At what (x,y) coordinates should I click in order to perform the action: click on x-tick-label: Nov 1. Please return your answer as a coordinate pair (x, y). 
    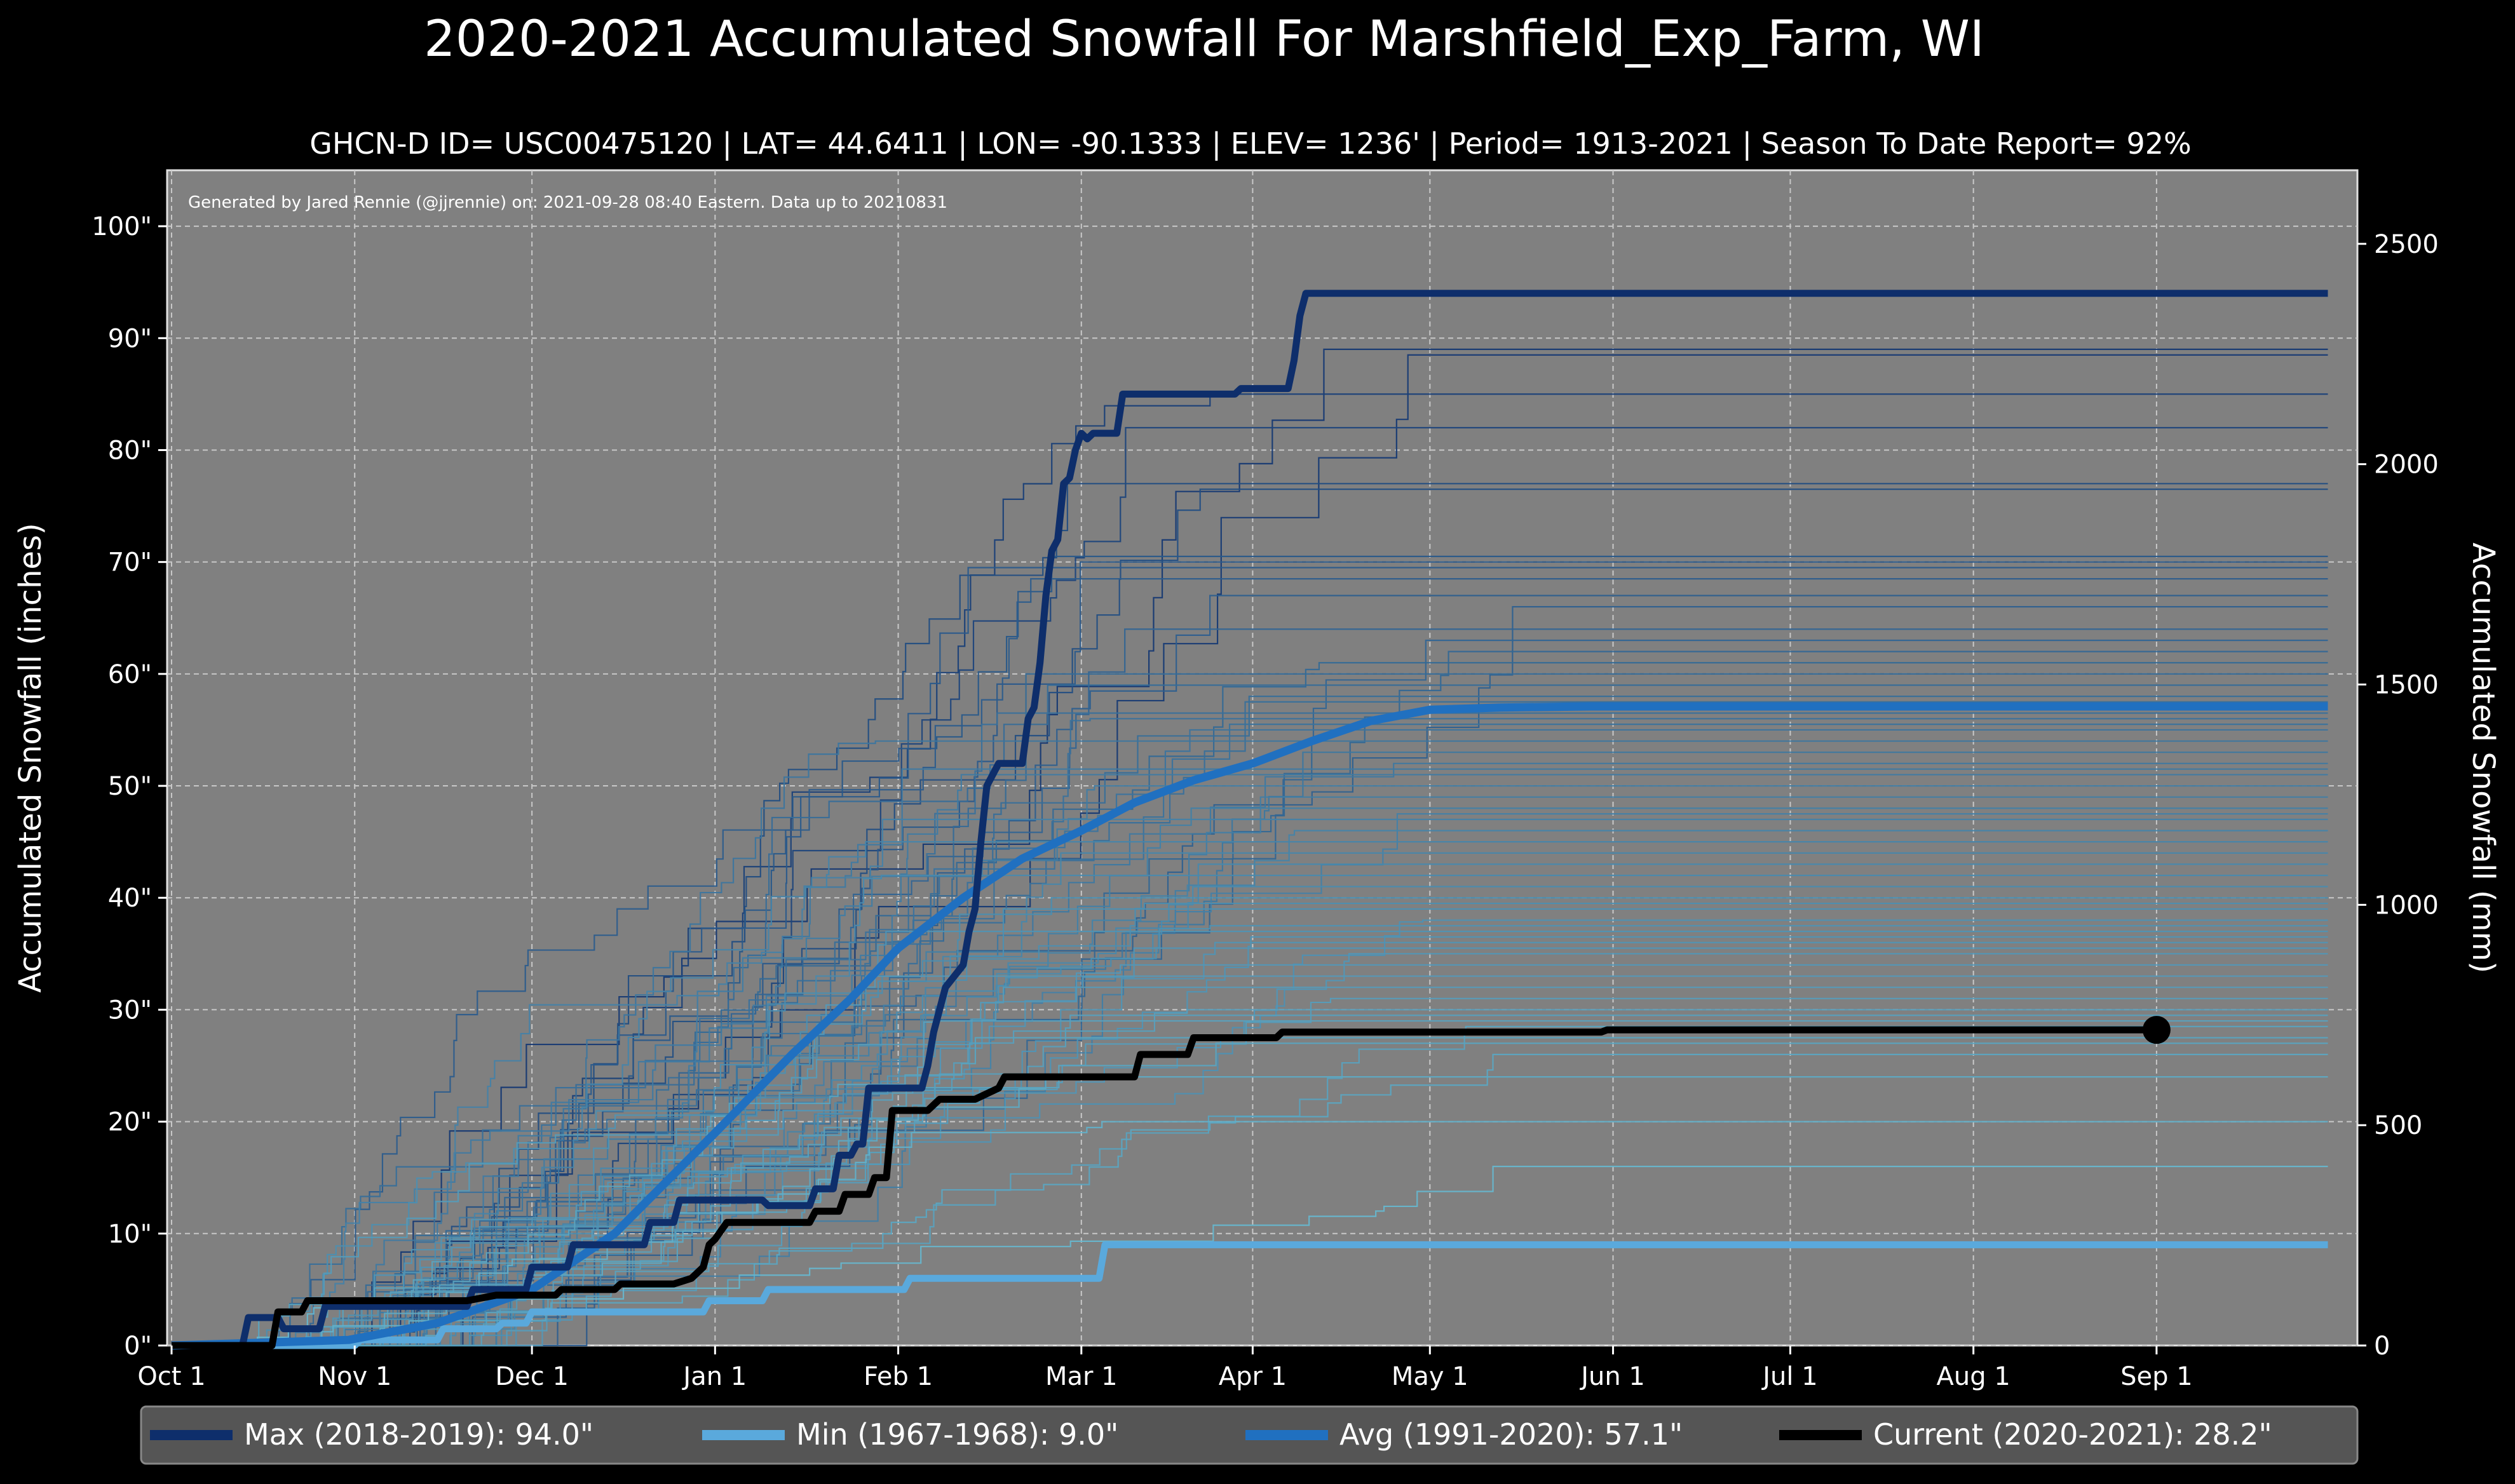
    Looking at the image, I should click on (354, 1376).